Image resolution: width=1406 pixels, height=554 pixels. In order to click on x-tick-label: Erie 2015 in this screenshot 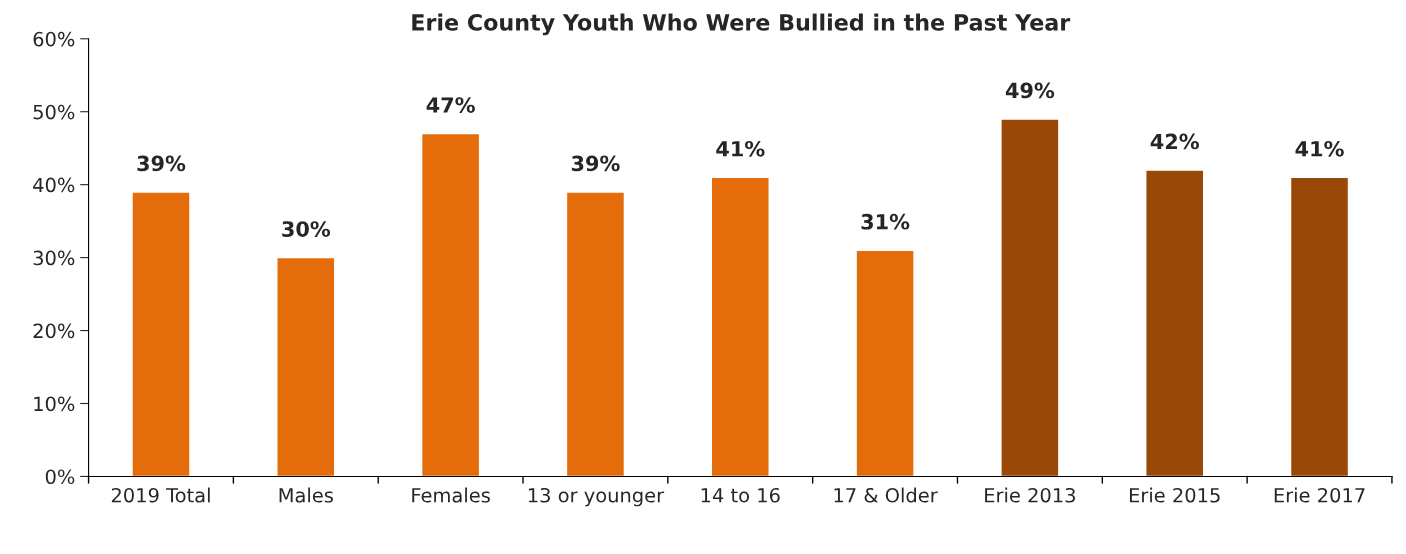, I will do `click(1174, 495)`.